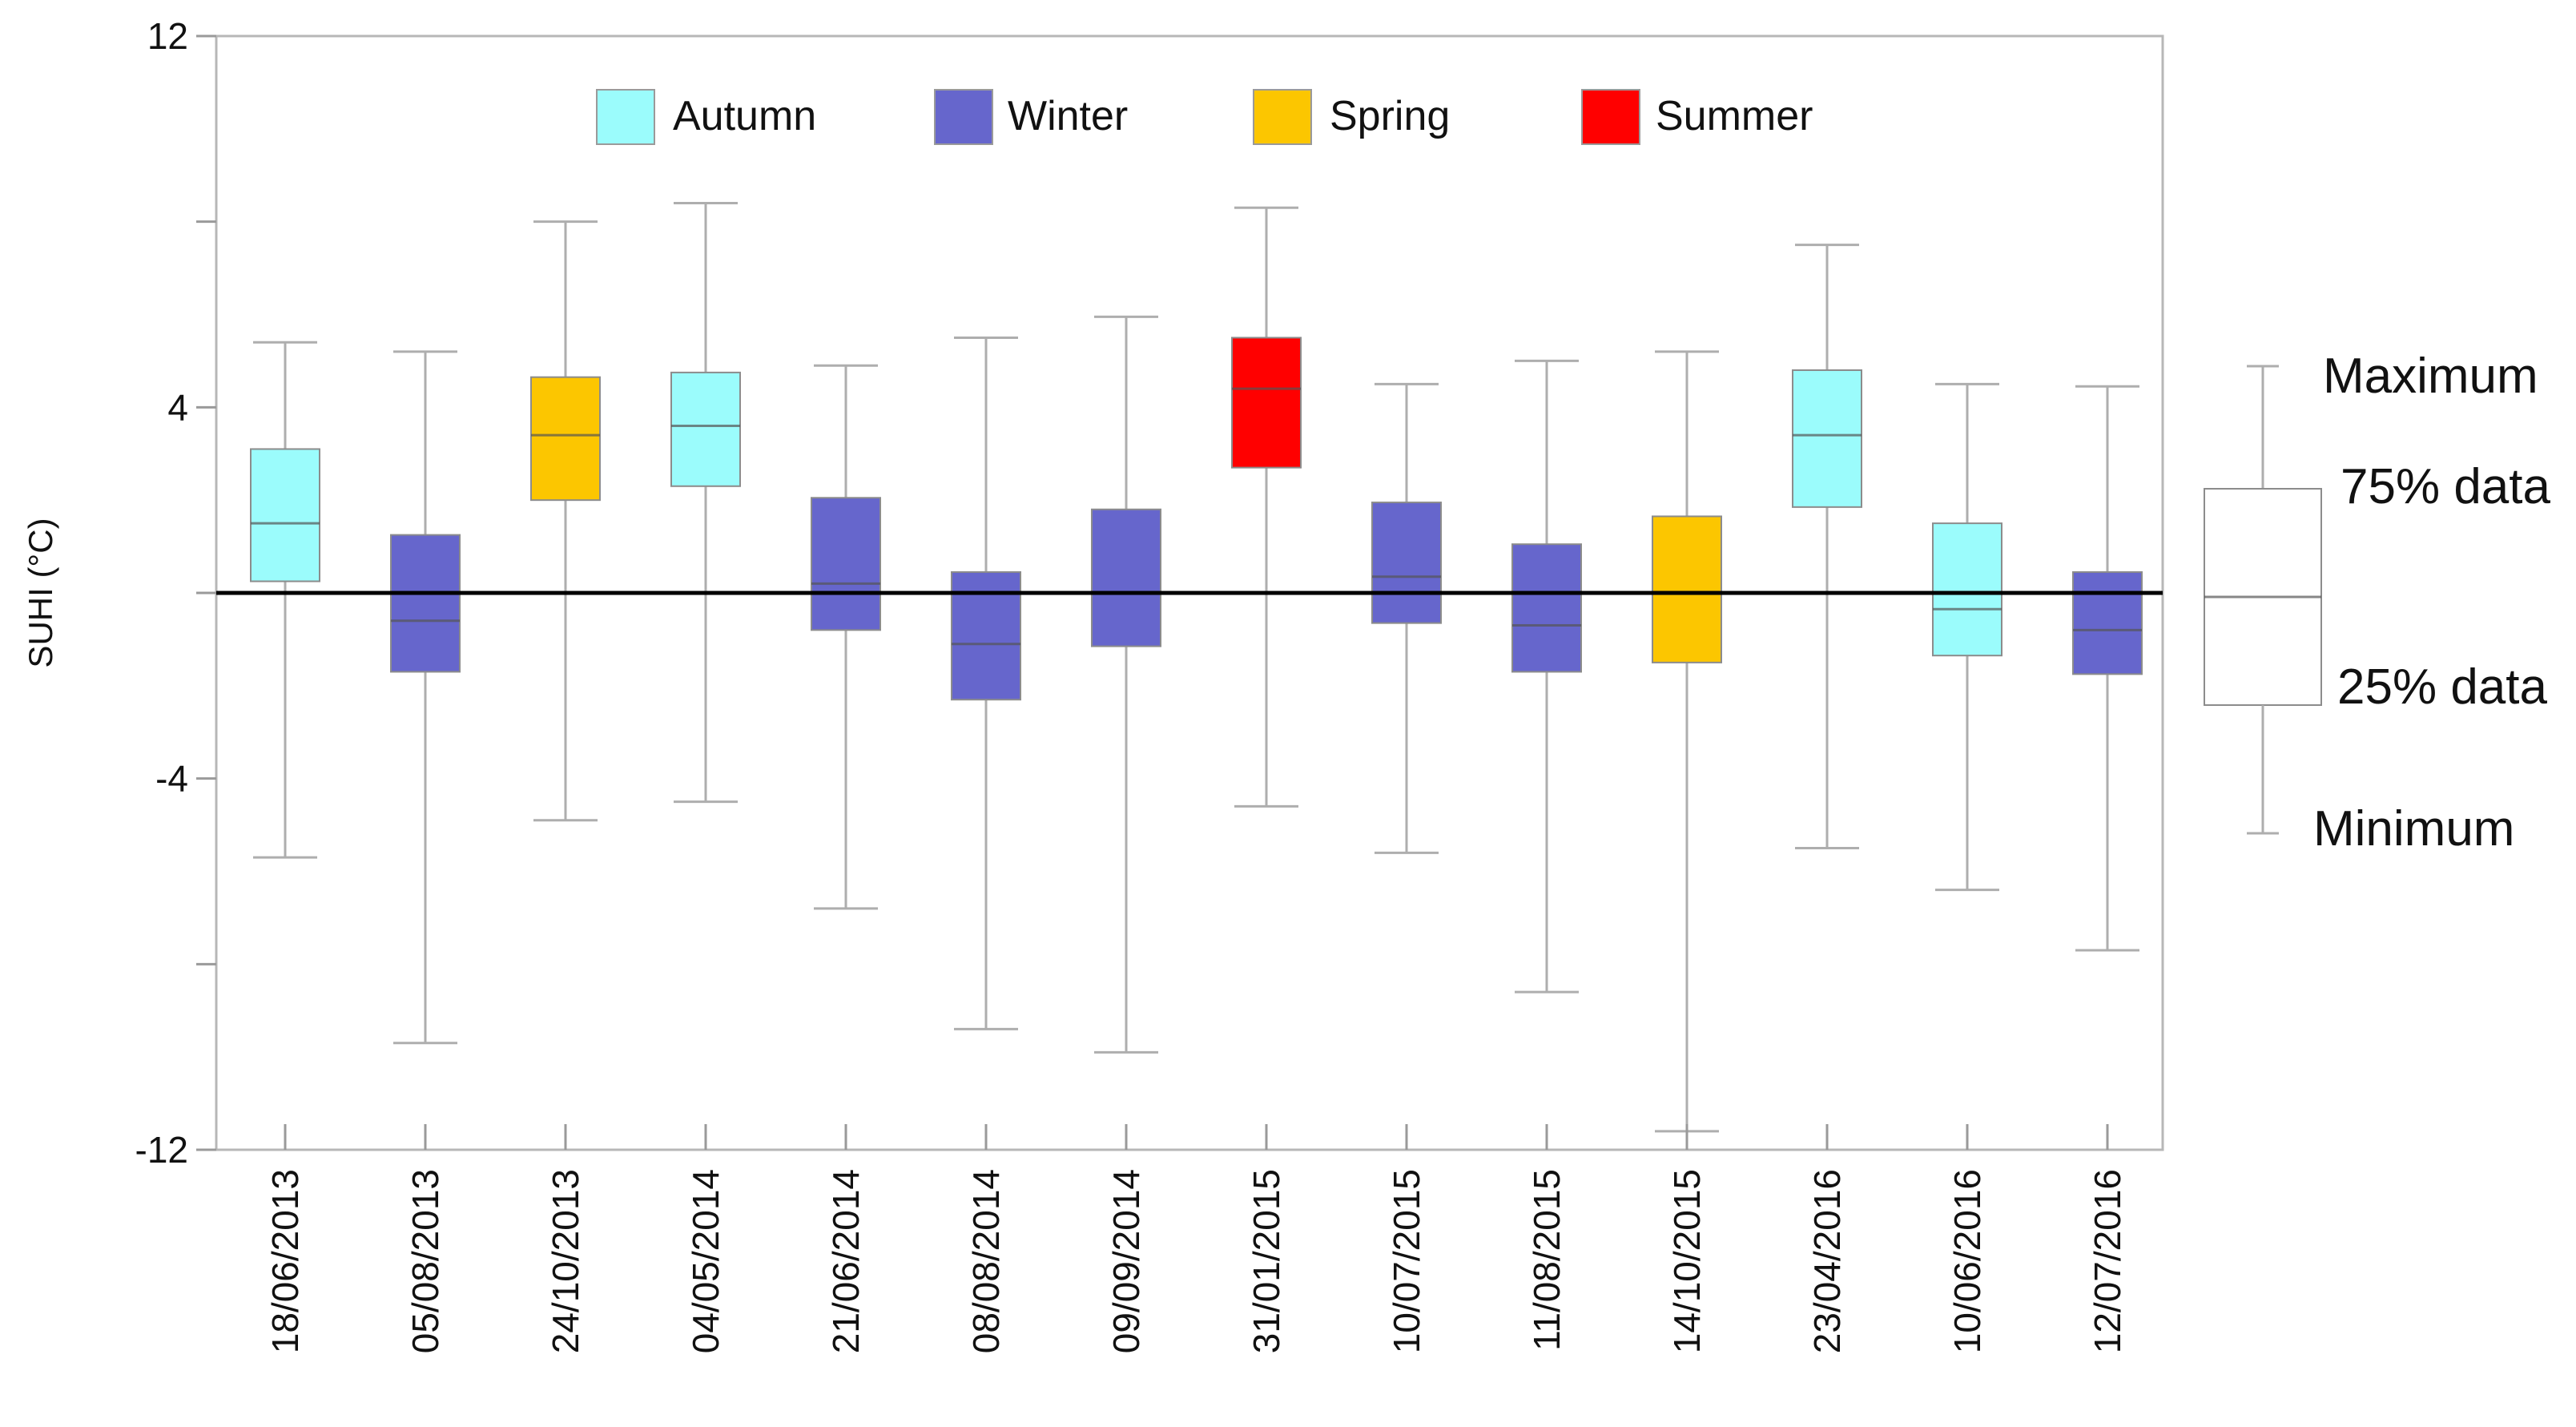  Describe the element at coordinates (2430, 376) in the screenshot. I see `key-maximum-label: Maximum` at that location.